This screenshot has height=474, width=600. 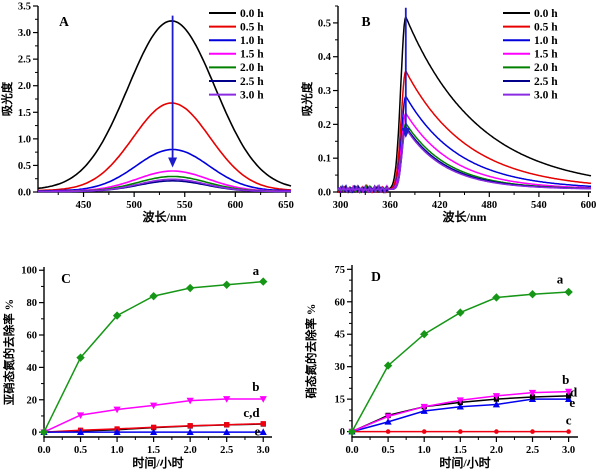 I want to click on series-2.5 h, so click(x=464, y=159).